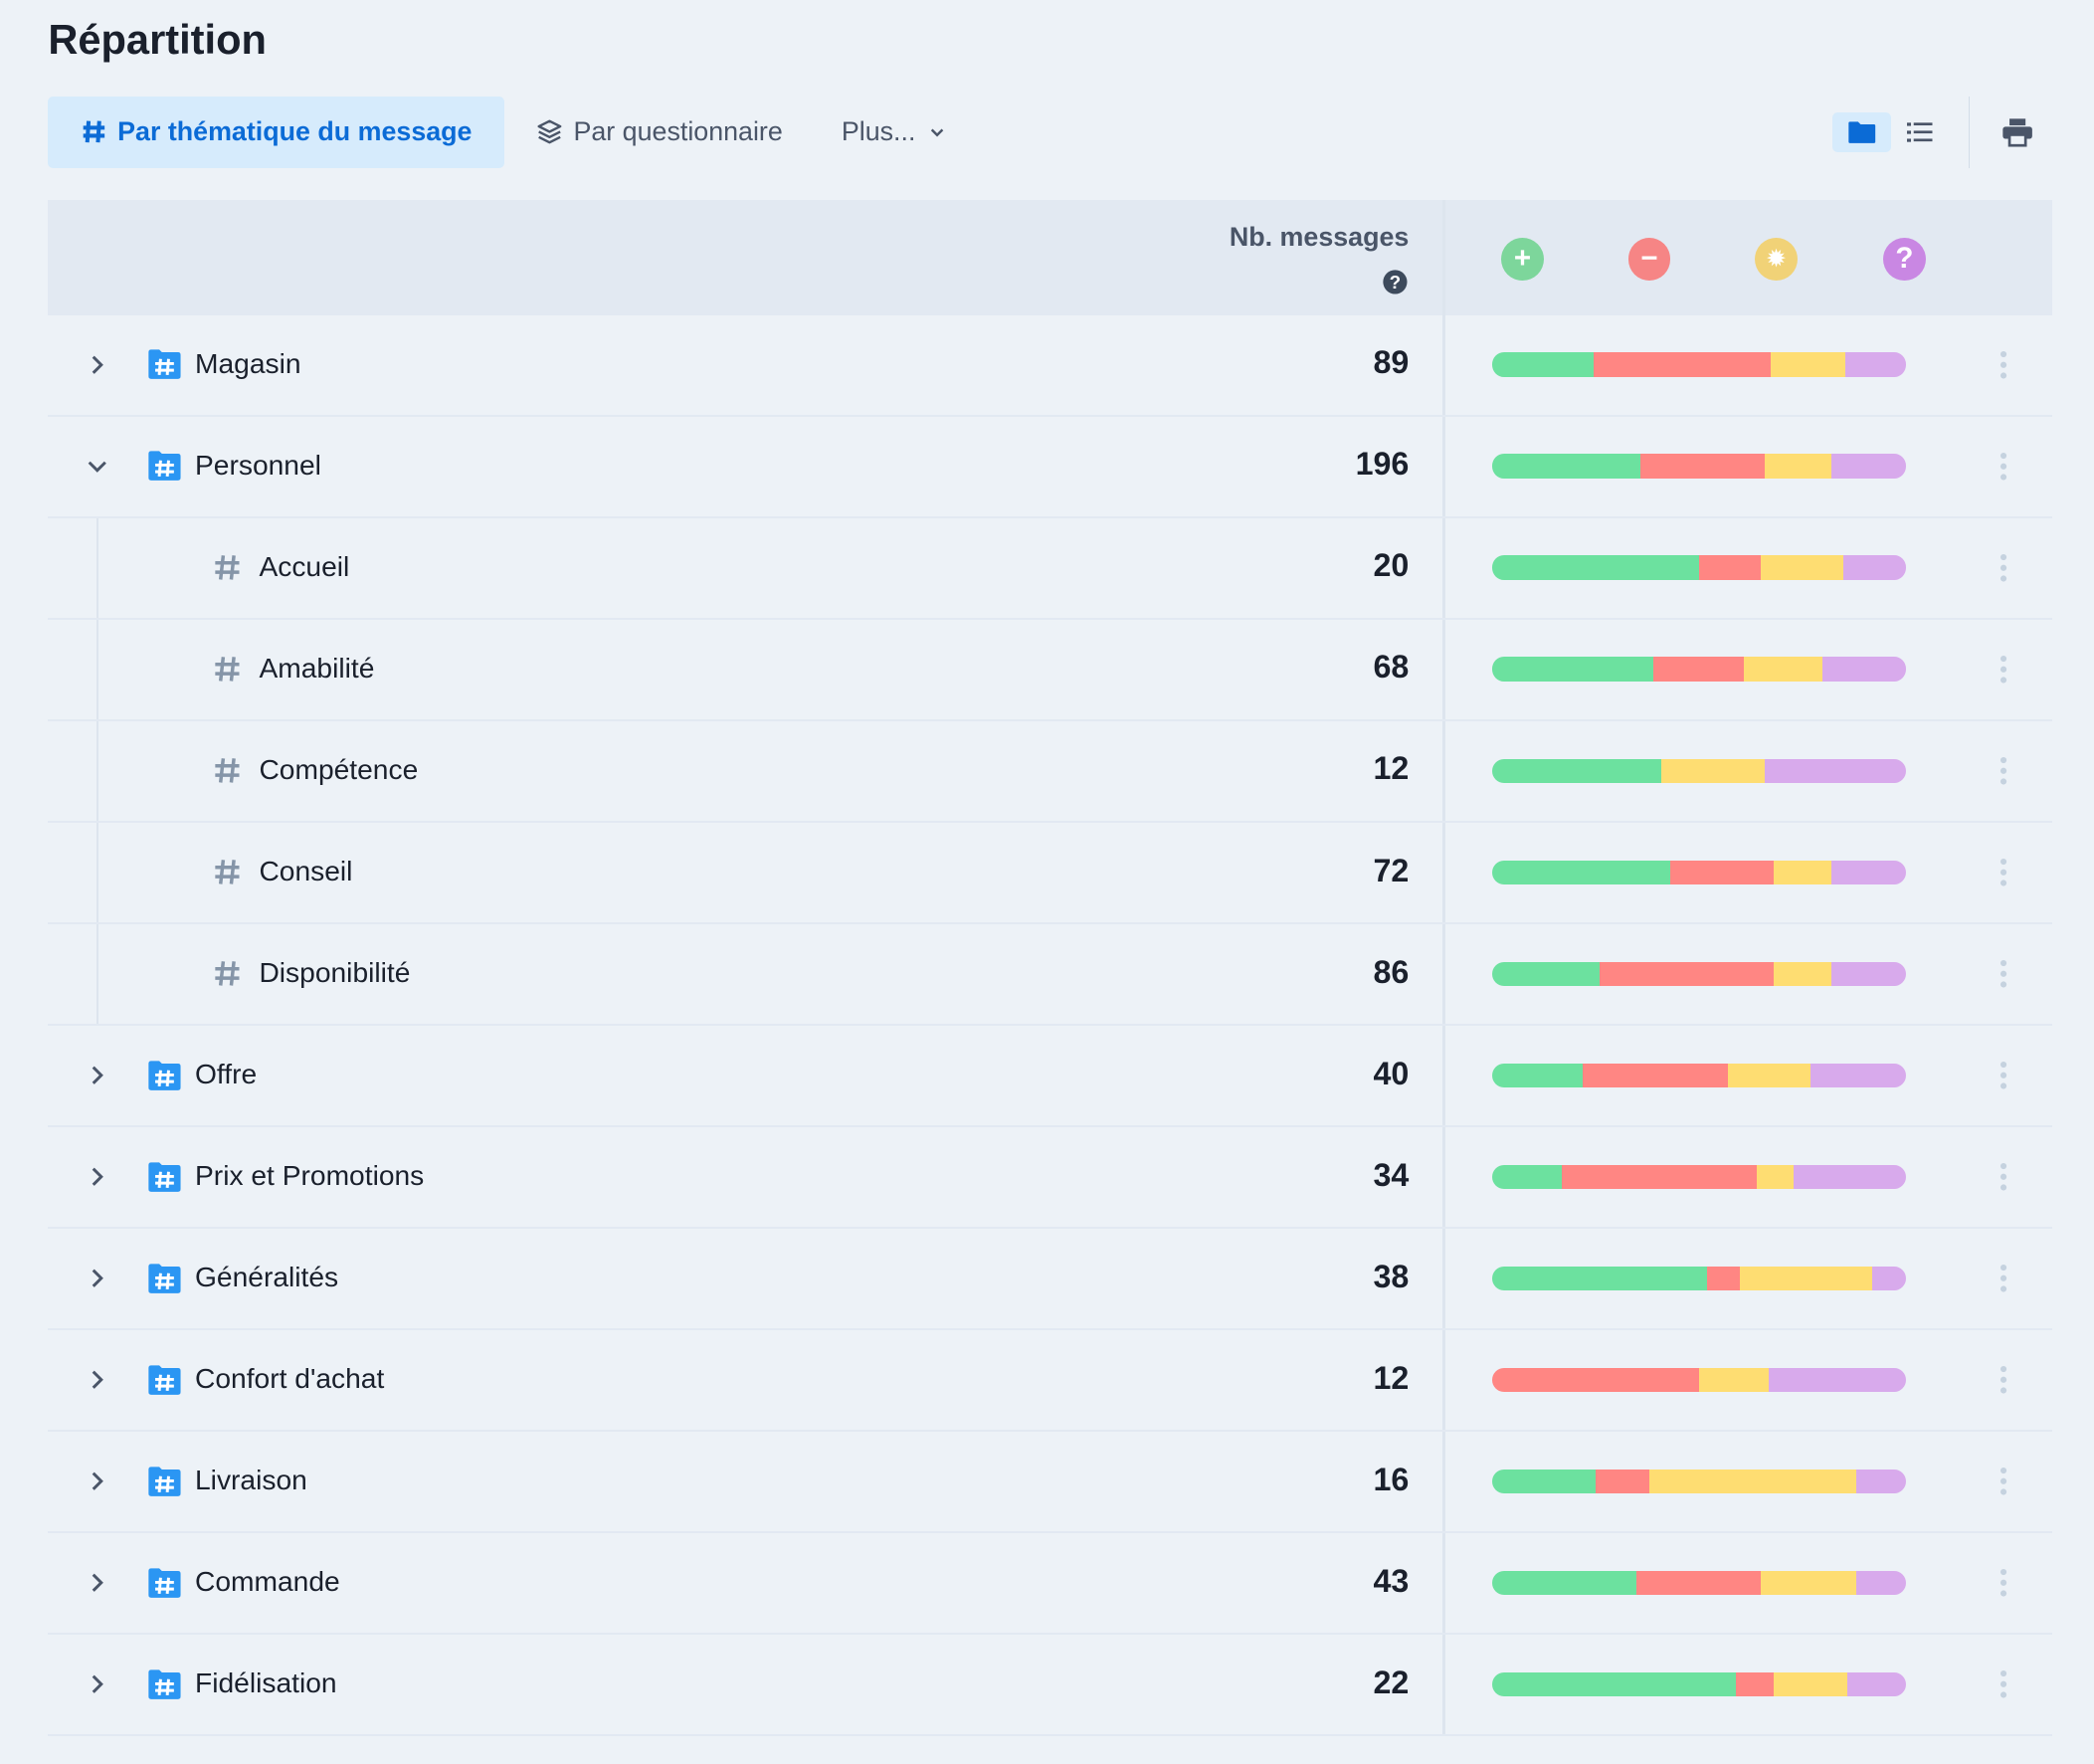 The image size is (2094, 1764). What do you see at coordinates (1051, 975) in the screenshot?
I see `table-row: Disponibilité 86` at bounding box center [1051, 975].